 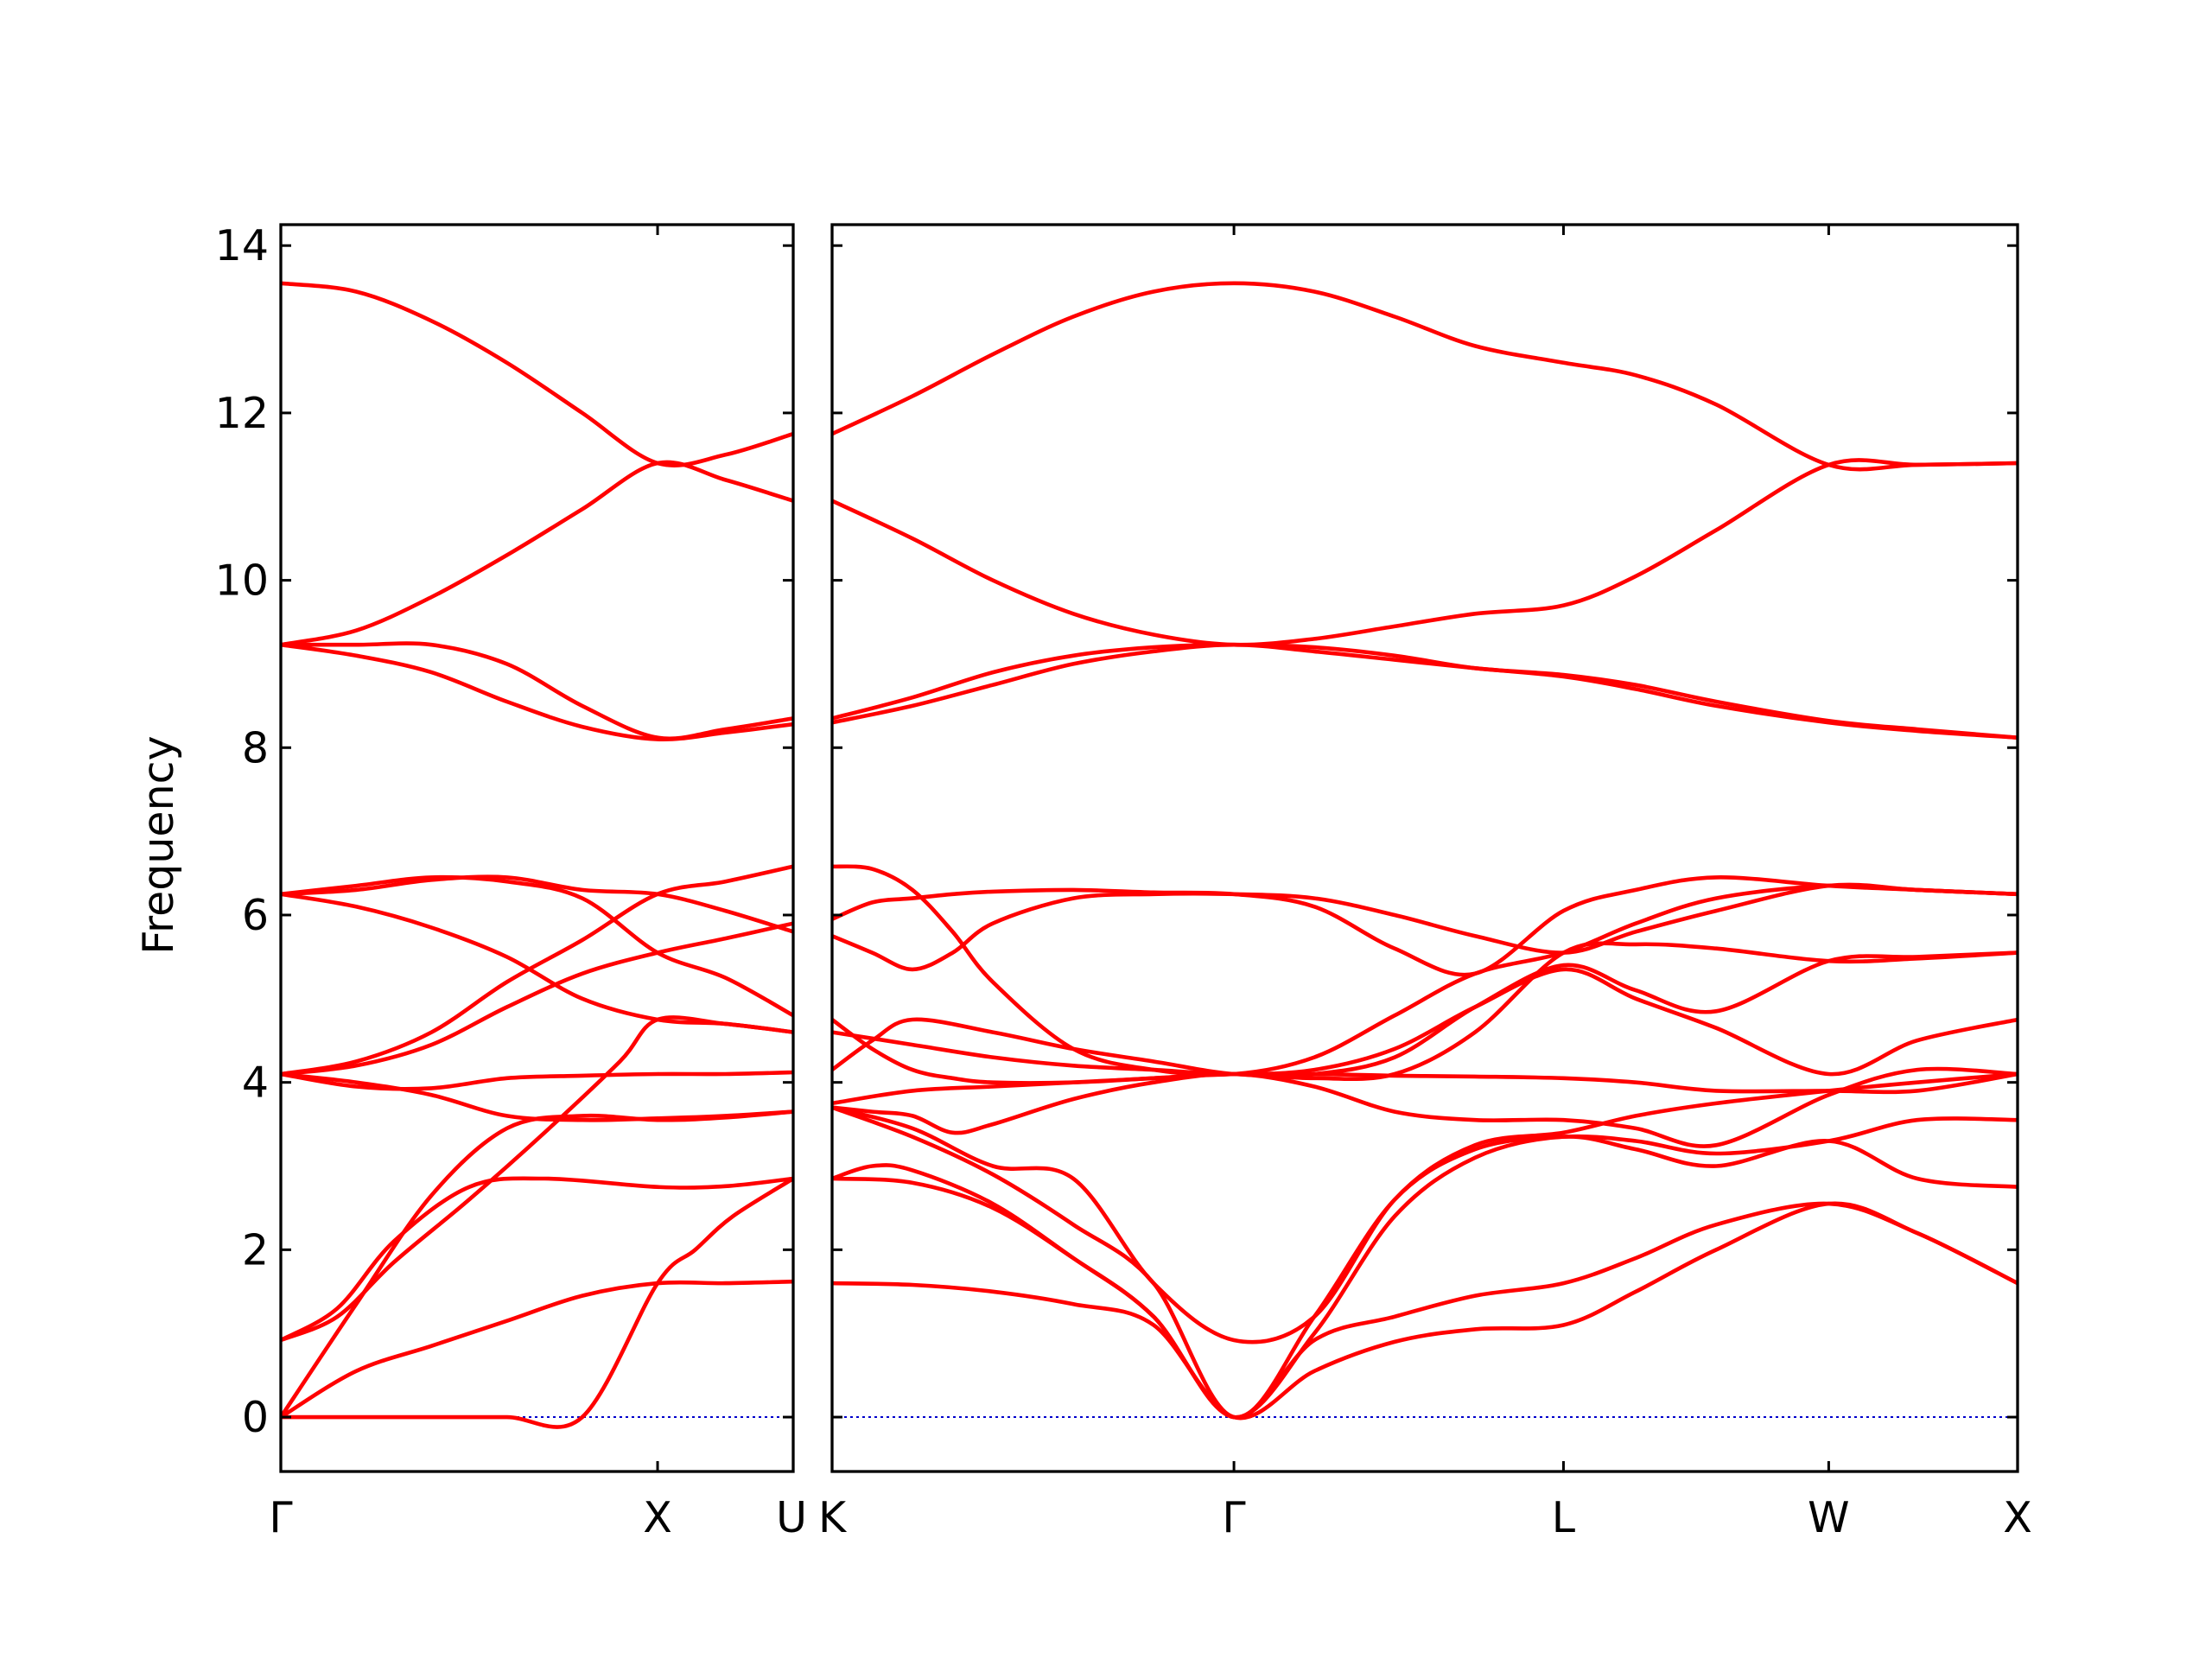 What do you see at coordinates (255, 1249) in the screenshot?
I see `y-tick-label: 2` at bounding box center [255, 1249].